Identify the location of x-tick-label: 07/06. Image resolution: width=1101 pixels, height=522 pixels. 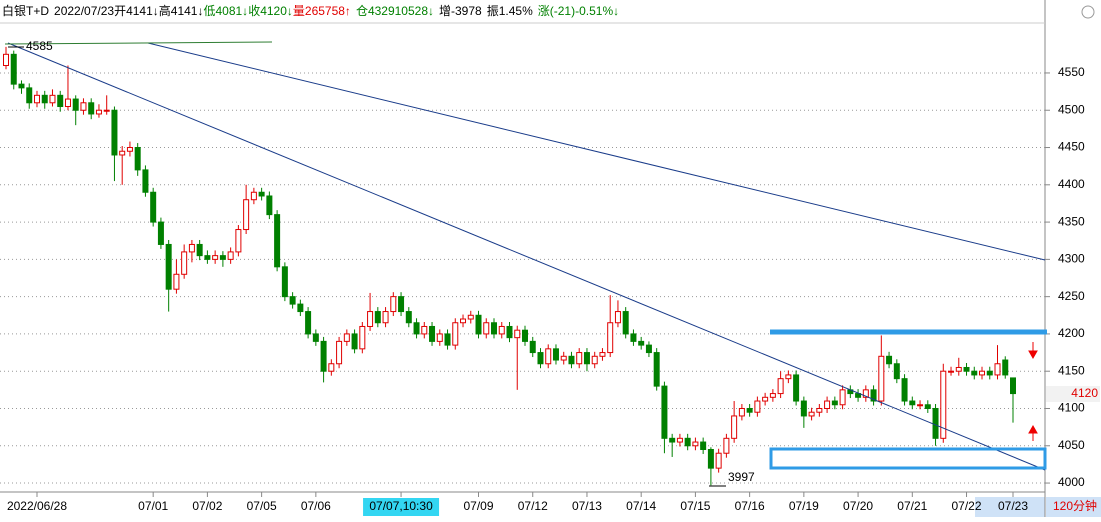
(316, 506).